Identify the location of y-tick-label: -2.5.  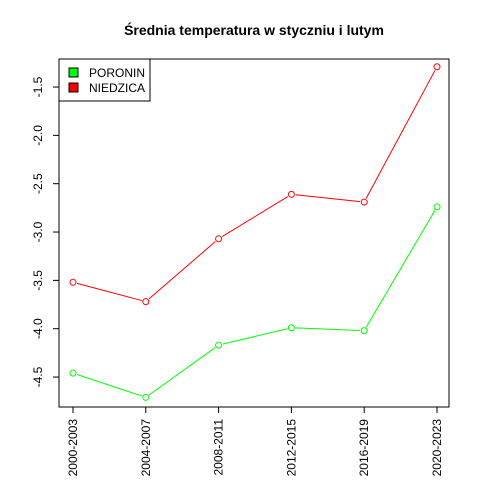
(38, 183).